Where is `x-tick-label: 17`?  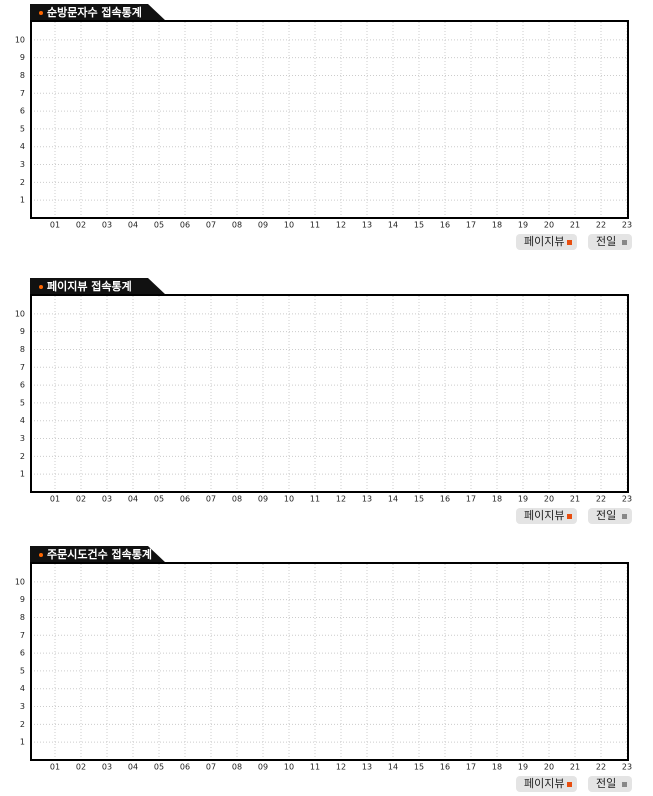
x-tick-label: 17 is located at coordinates (471, 767).